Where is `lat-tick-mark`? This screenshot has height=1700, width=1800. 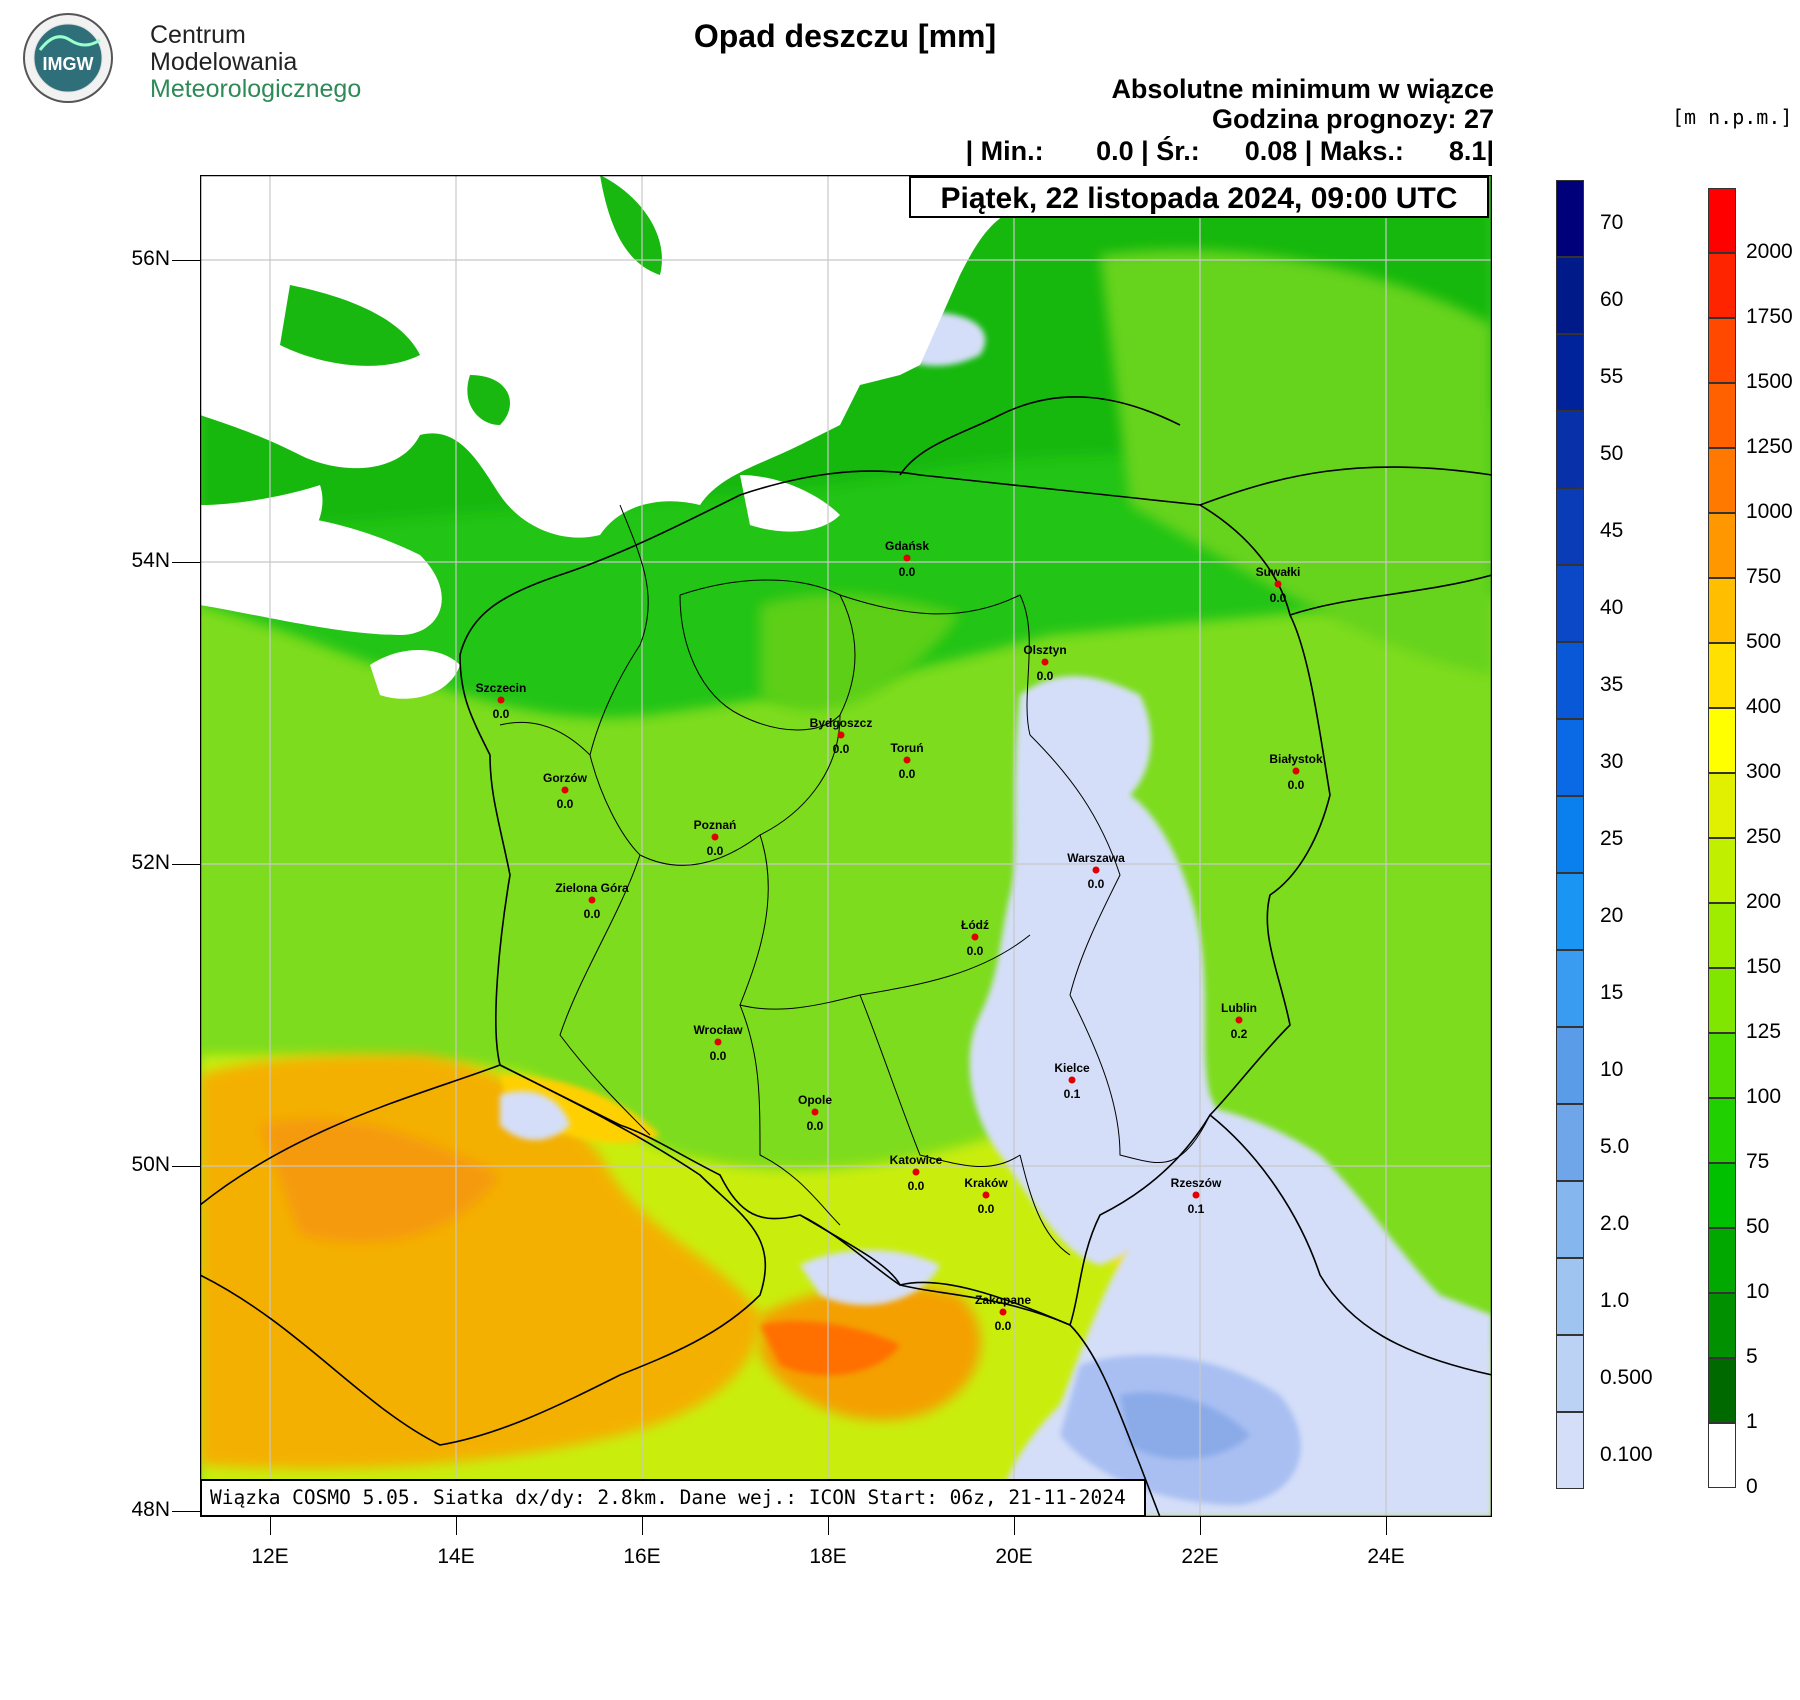 lat-tick-mark is located at coordinates (186, 1166).